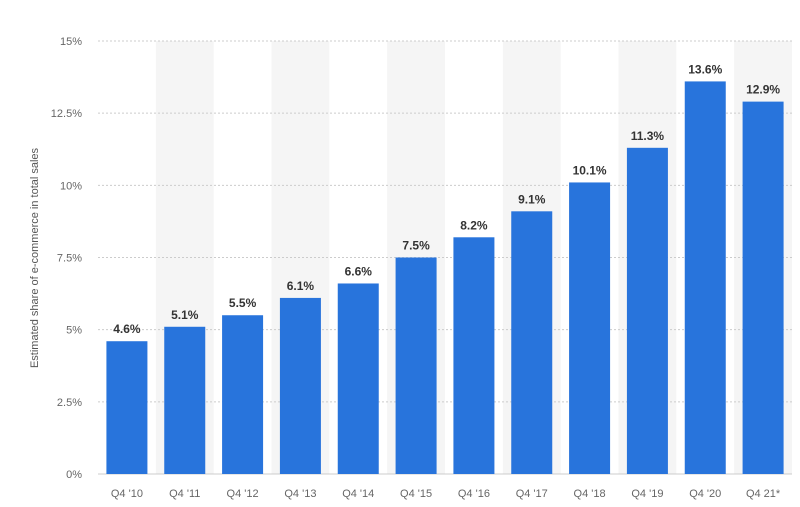  I want to click on x-tick-label: Q4 '18, so click(590, 494).